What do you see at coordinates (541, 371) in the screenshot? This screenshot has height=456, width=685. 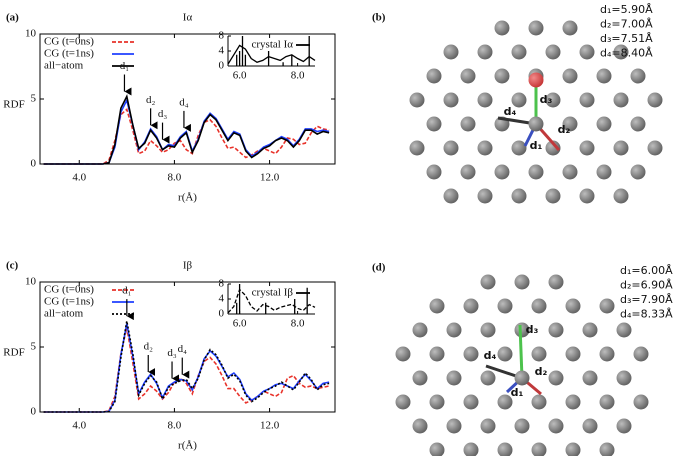 I see `bond-label: d₂` at bounding box center [541, 371].